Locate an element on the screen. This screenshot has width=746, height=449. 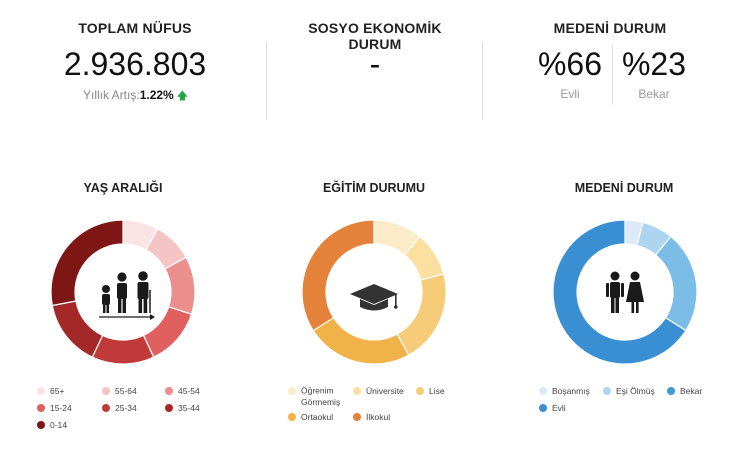
legend-label: Üniversite is located at coordinates (385, 390).